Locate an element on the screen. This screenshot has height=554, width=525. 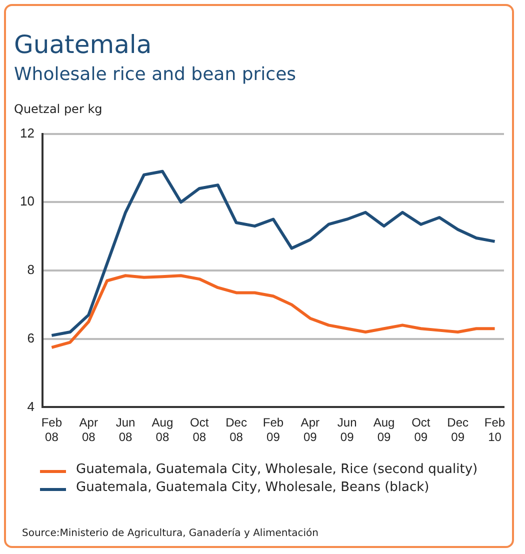
legend-label: Guatemala, Guatemala City, Wholesale, Rice (second quality) is located at coordinates (277, 469).